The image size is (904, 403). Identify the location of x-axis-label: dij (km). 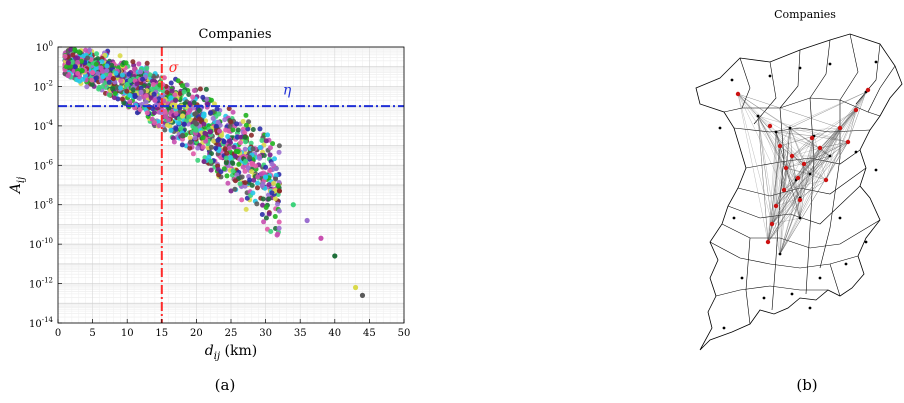
(231, 352).